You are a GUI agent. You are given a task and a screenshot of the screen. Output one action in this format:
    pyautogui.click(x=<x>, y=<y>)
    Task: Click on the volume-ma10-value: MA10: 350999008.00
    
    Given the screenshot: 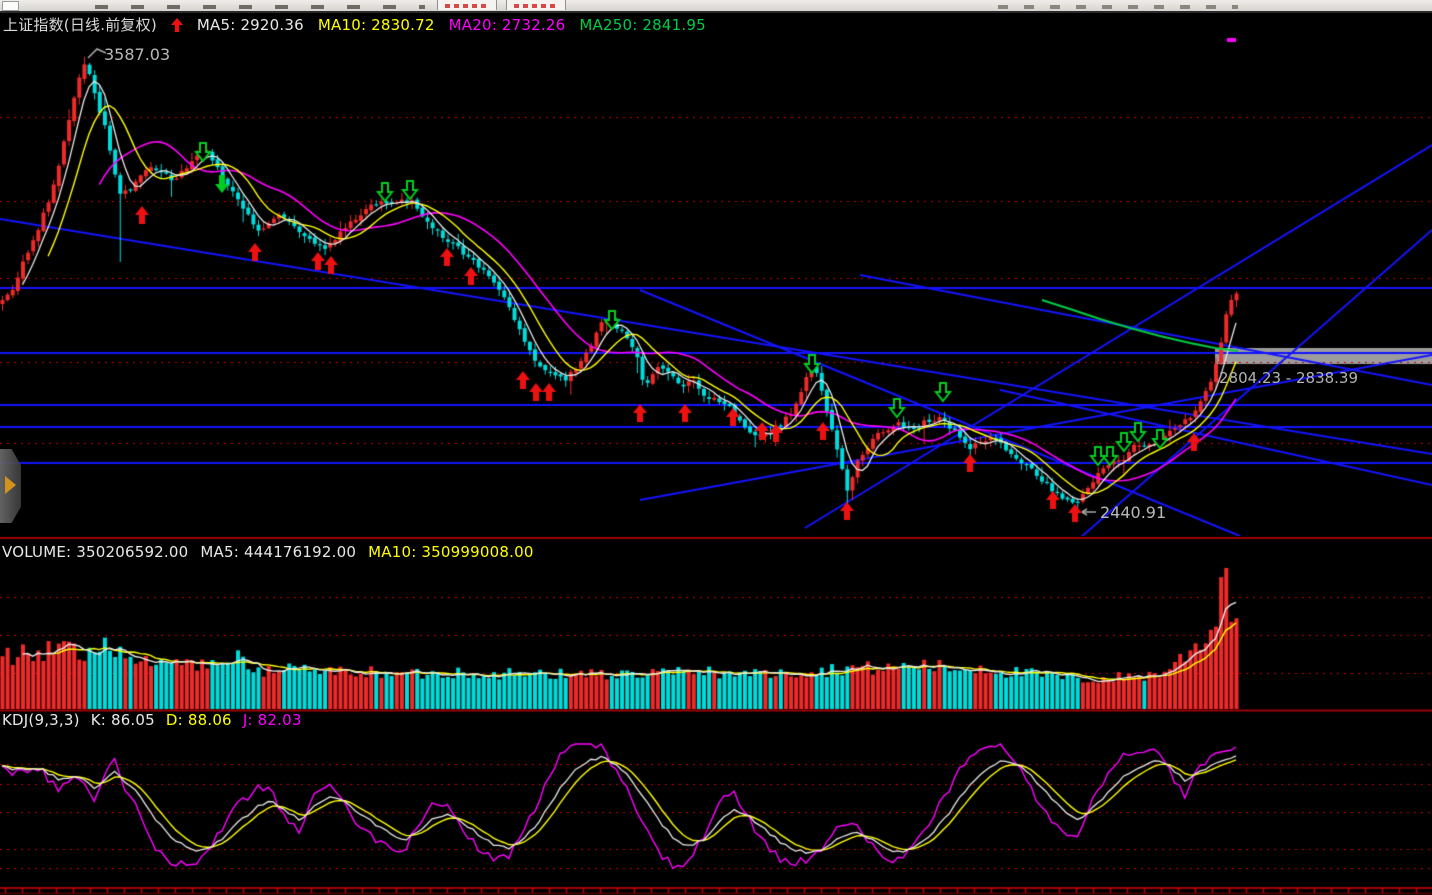 What is the action you would take?
    pyautogui.click(x=451, y=552)
    